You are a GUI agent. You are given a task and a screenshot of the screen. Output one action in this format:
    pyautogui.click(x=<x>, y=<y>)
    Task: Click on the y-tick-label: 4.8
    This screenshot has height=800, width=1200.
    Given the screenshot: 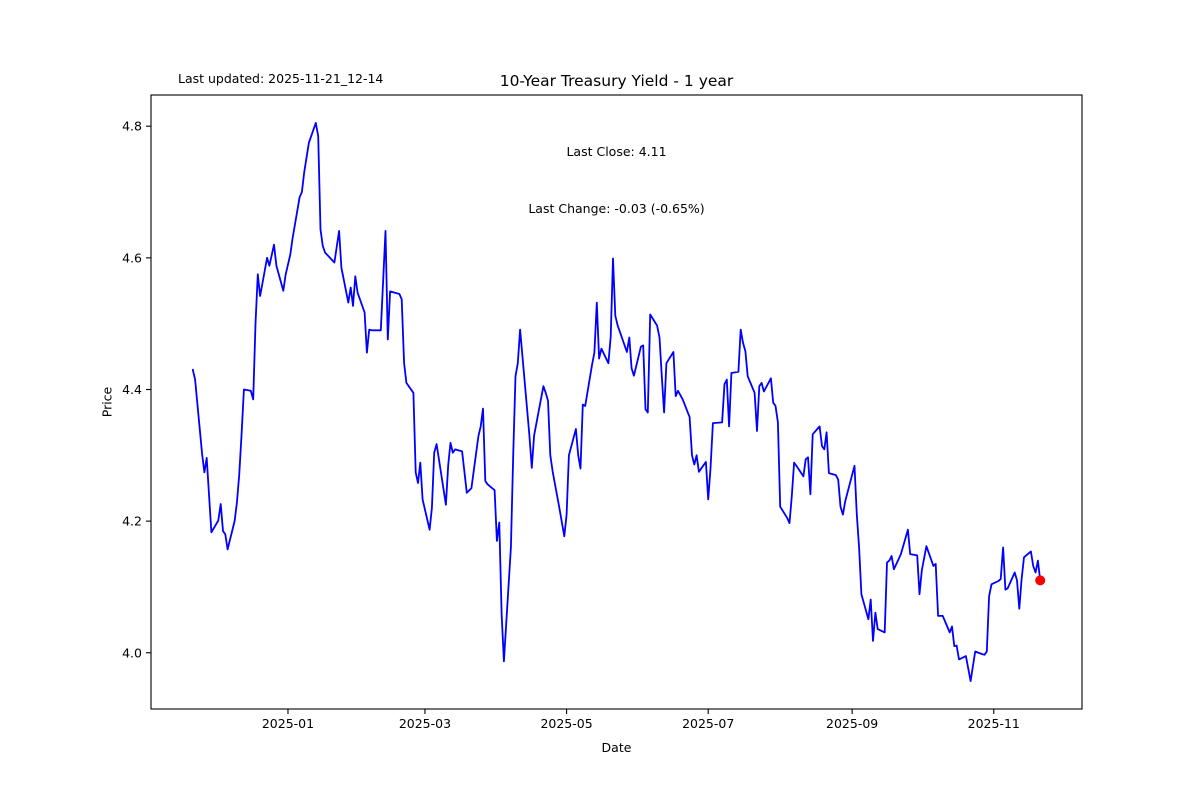 What is the action you would take?
    pyautogui.click(x=132, y=126)
    